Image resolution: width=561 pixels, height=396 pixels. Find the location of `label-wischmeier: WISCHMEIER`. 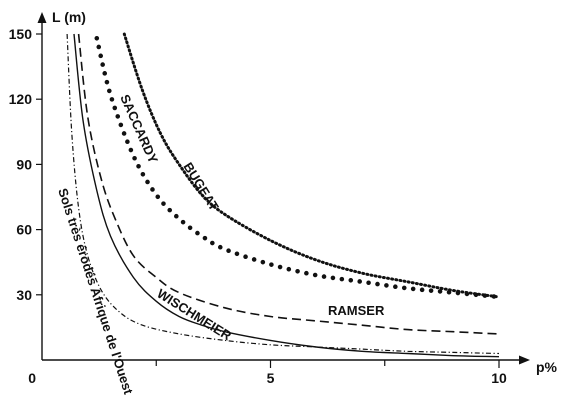

label-wischmeier: WISCHMEIER is located at coordinates (194, 315).